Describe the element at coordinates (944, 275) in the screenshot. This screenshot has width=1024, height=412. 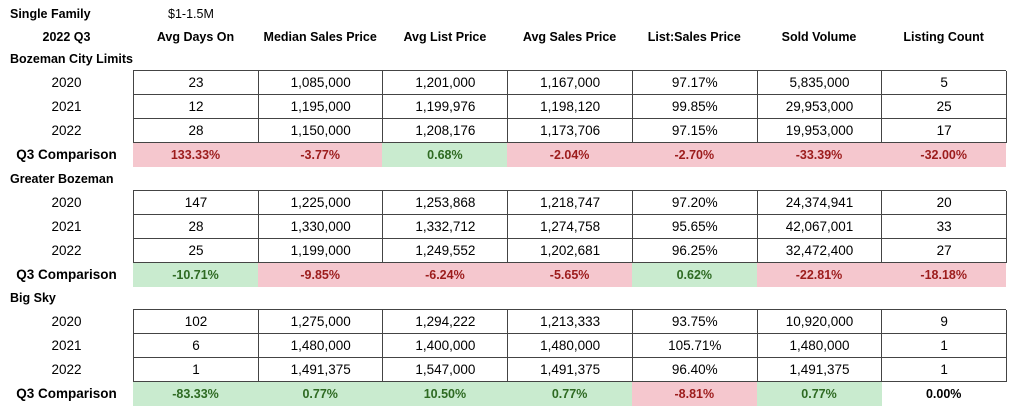
I see `comparison-cell: -18.18%` at that location.